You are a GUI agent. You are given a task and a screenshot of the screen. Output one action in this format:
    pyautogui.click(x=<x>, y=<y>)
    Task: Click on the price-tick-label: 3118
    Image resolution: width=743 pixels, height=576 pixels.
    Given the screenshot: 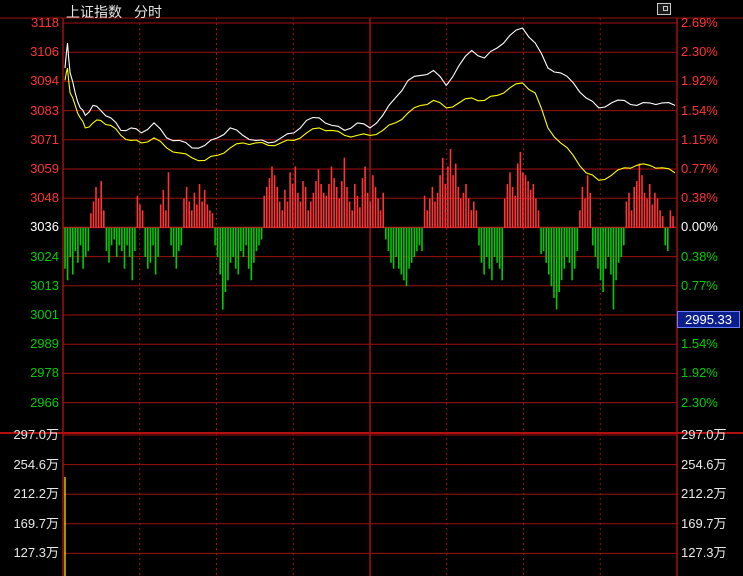 What is the action you would take?
    pyautogui.click(x=45, y=22)
    